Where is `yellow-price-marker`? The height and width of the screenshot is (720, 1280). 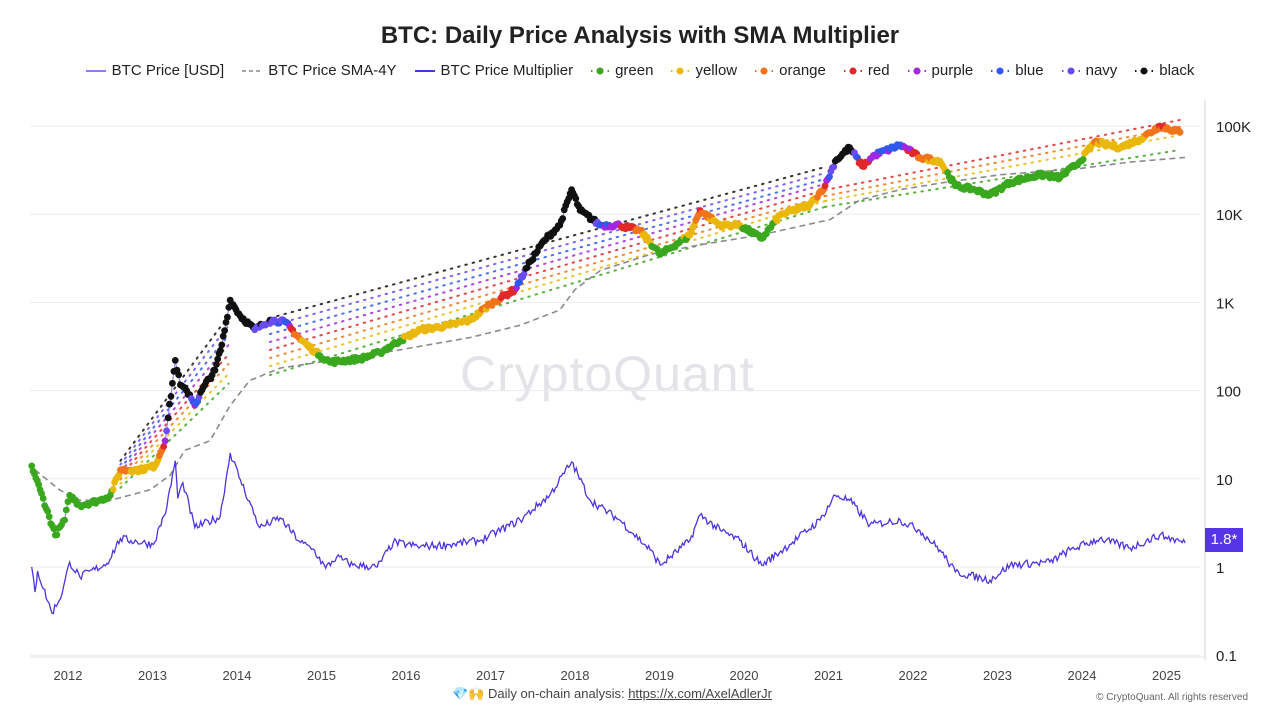 yellow-price-marker is located at coordinates (113, 489).